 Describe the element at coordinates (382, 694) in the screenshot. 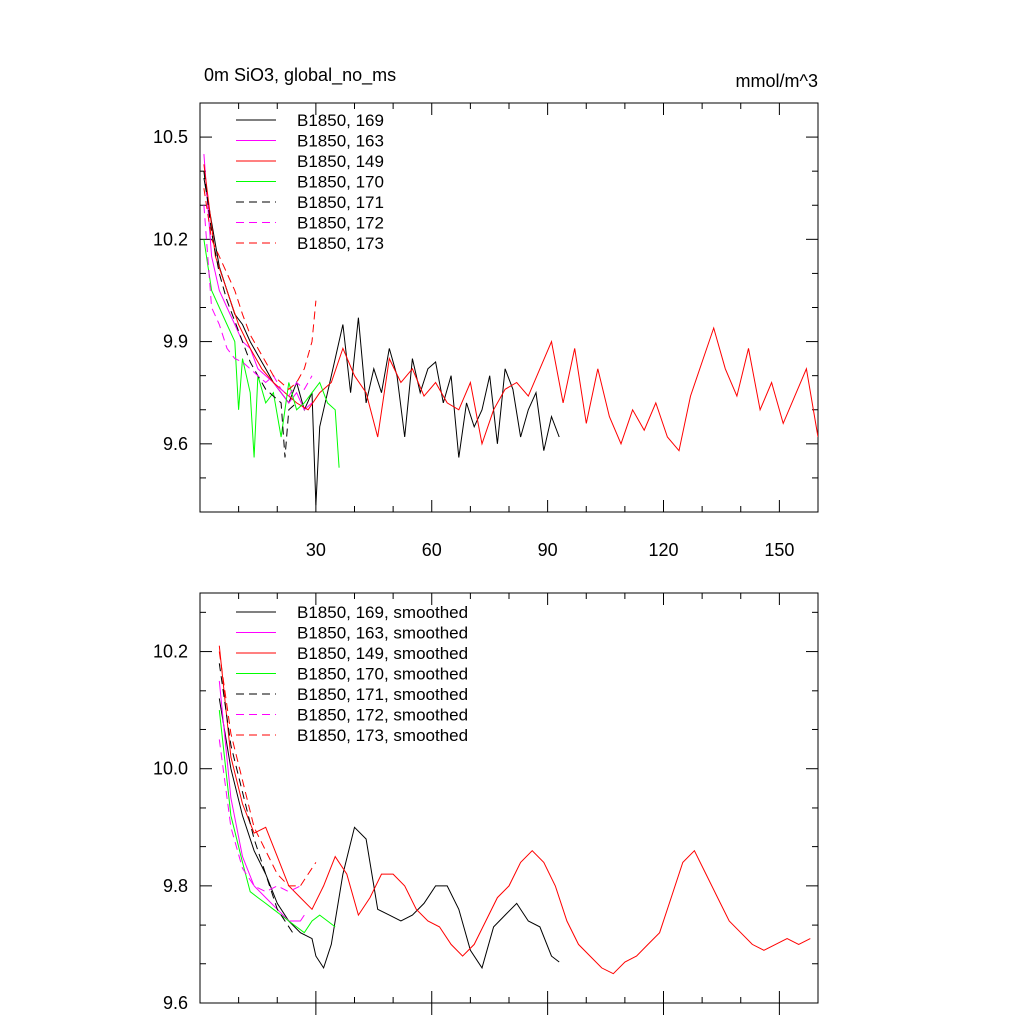

I see `bottom-legend-label: B1850, 171, smoothed` at that location.